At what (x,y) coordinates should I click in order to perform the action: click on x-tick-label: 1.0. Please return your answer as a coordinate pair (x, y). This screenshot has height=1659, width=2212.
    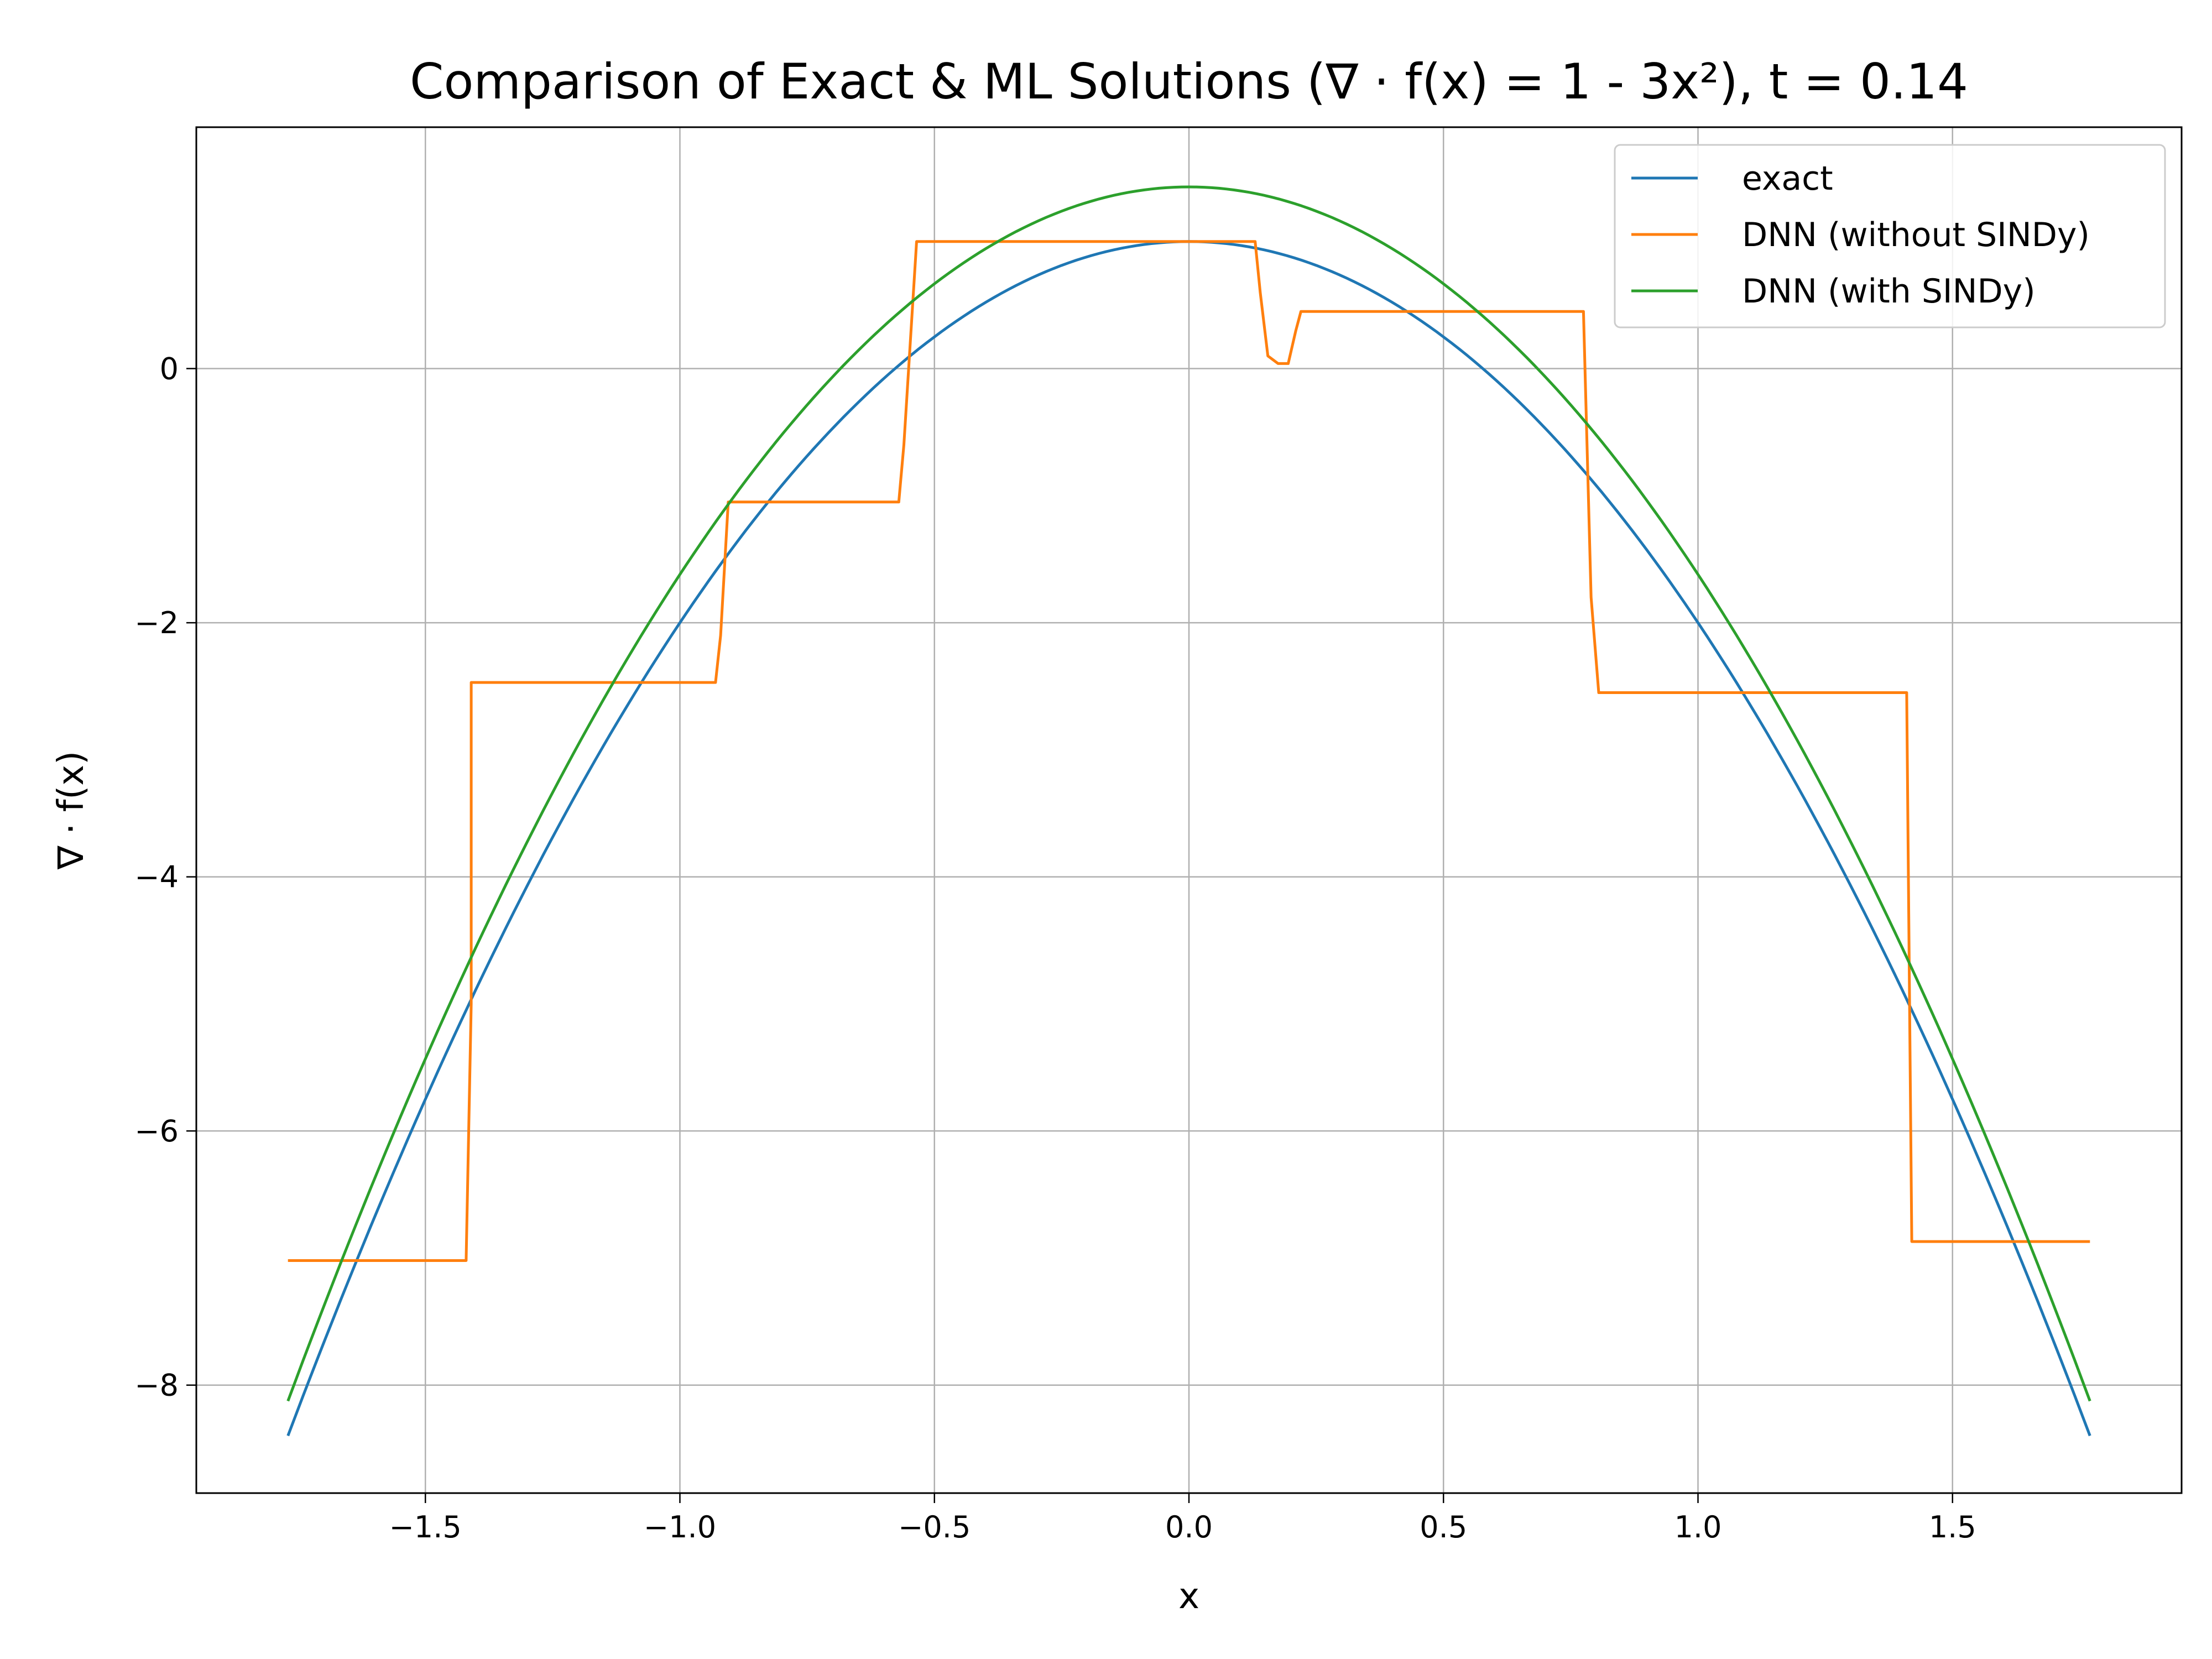
    Looking at the image, I should click on (1698, 1528).